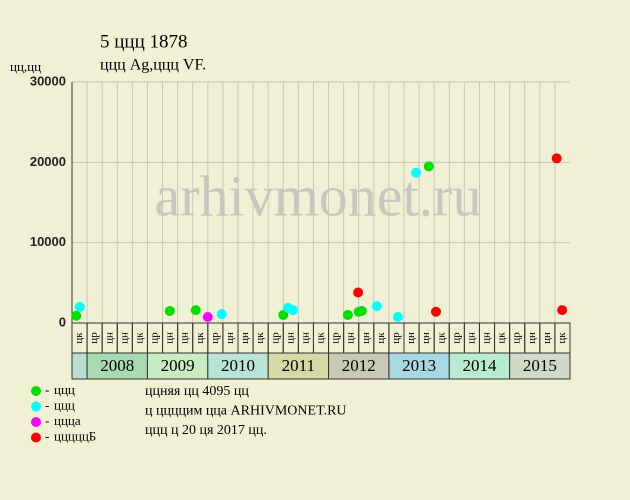 This screenshot has height=500, width=630. What do you see at coordinates (48, 241) in the screenshot?
I see `y-tick-label: 10000` at bounding box center [48, 241].